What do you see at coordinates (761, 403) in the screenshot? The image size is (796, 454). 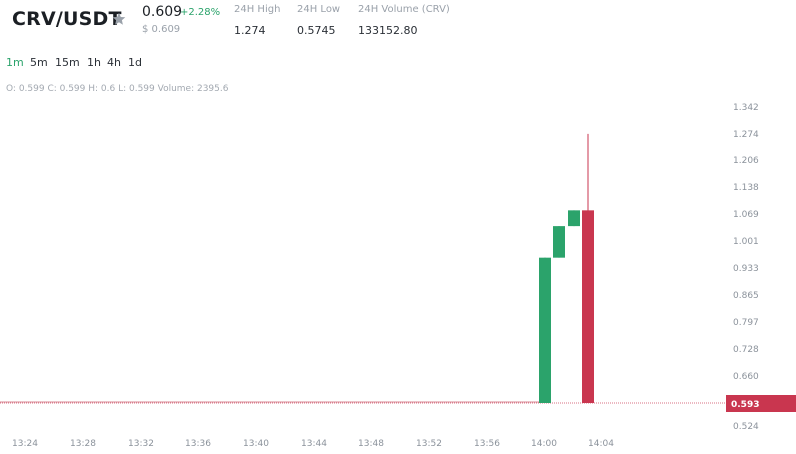 I see `last-price-tag` at bounding box center [761, 403].